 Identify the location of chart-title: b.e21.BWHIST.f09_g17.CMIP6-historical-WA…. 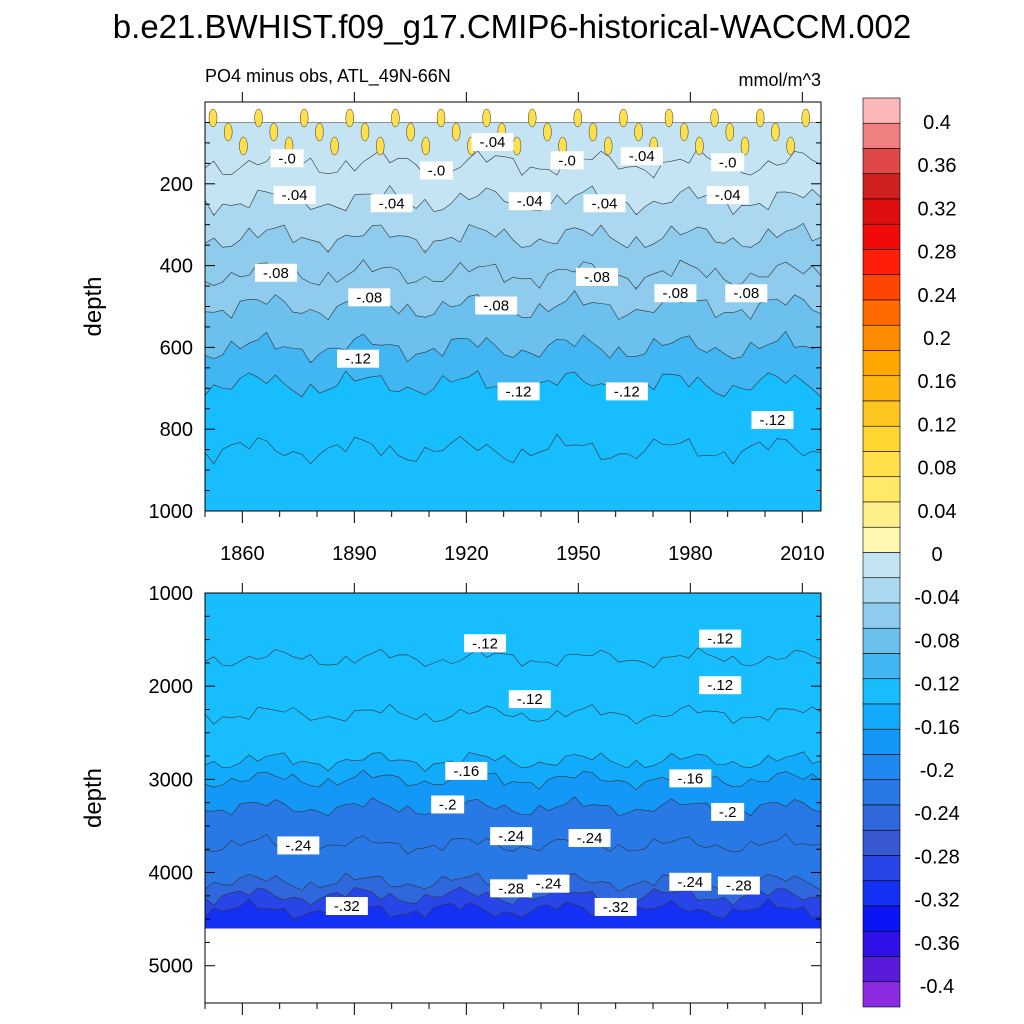
(512, 26).